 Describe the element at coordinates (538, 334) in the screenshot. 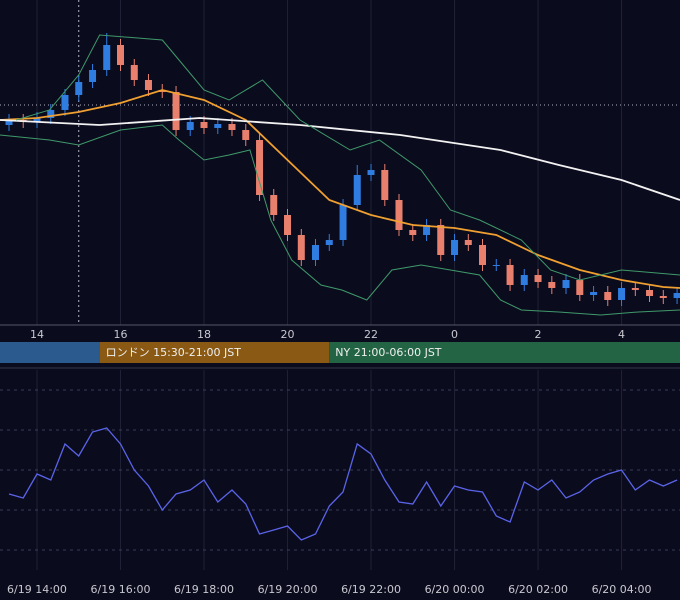

I see `x-tick-label: 2` at that location.